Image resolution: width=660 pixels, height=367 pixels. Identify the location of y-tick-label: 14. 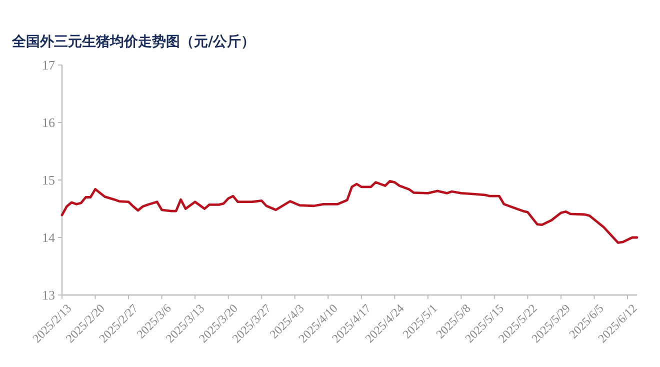
(49, 238).